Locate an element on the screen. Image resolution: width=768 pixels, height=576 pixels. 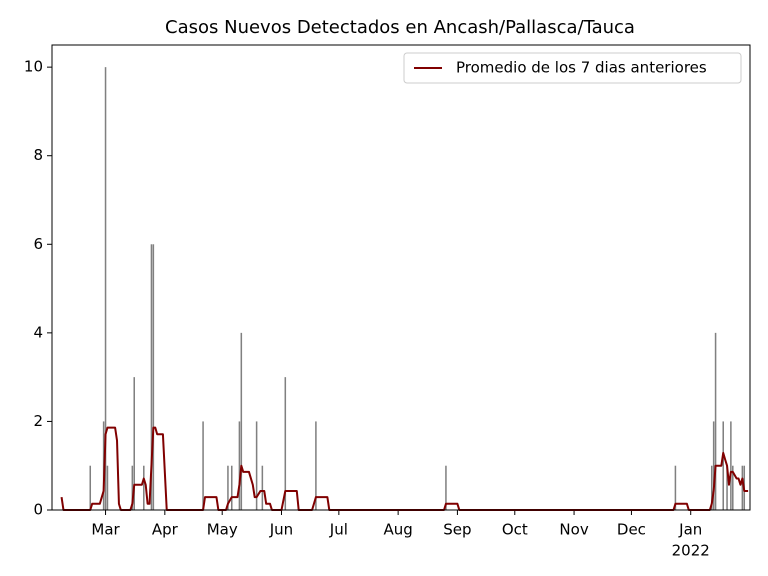
y-tick-label: 8 is located at coordinates (38, 155).